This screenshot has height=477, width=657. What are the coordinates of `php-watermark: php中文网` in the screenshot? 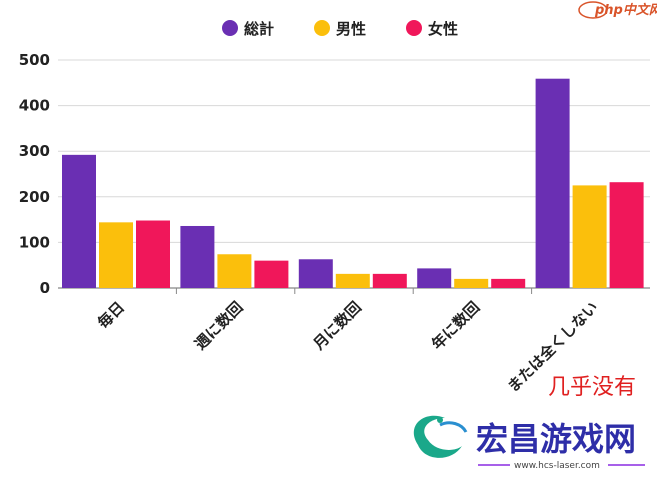 It's located at (617, 10).